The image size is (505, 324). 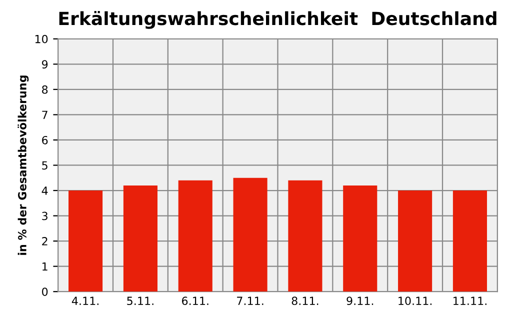 What do you see at coordinates (195, 301) in the screenshot?
I see `x-tick-label: 6.11.` at bounding box center [195, 301].